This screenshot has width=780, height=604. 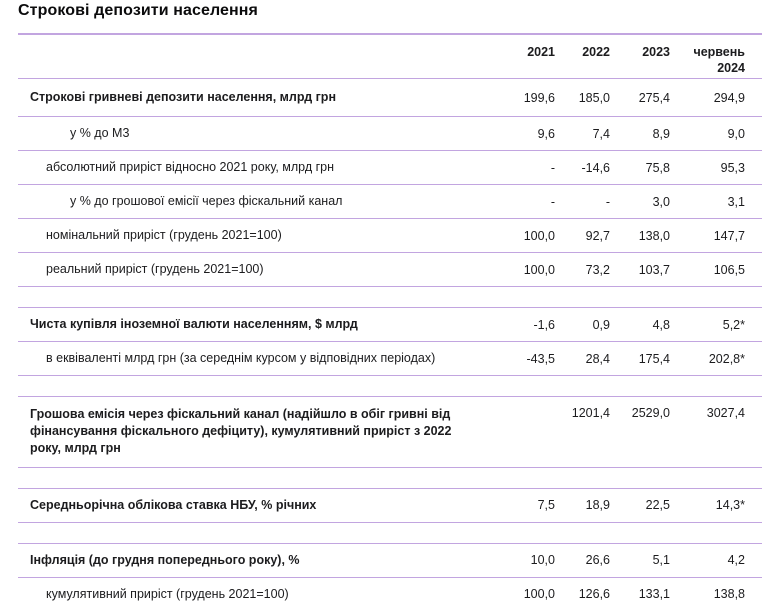 What do you see at coordinates (542, 560) in the screenshot?
I see `row-value: 10,0` at bounding box center [542, 560].